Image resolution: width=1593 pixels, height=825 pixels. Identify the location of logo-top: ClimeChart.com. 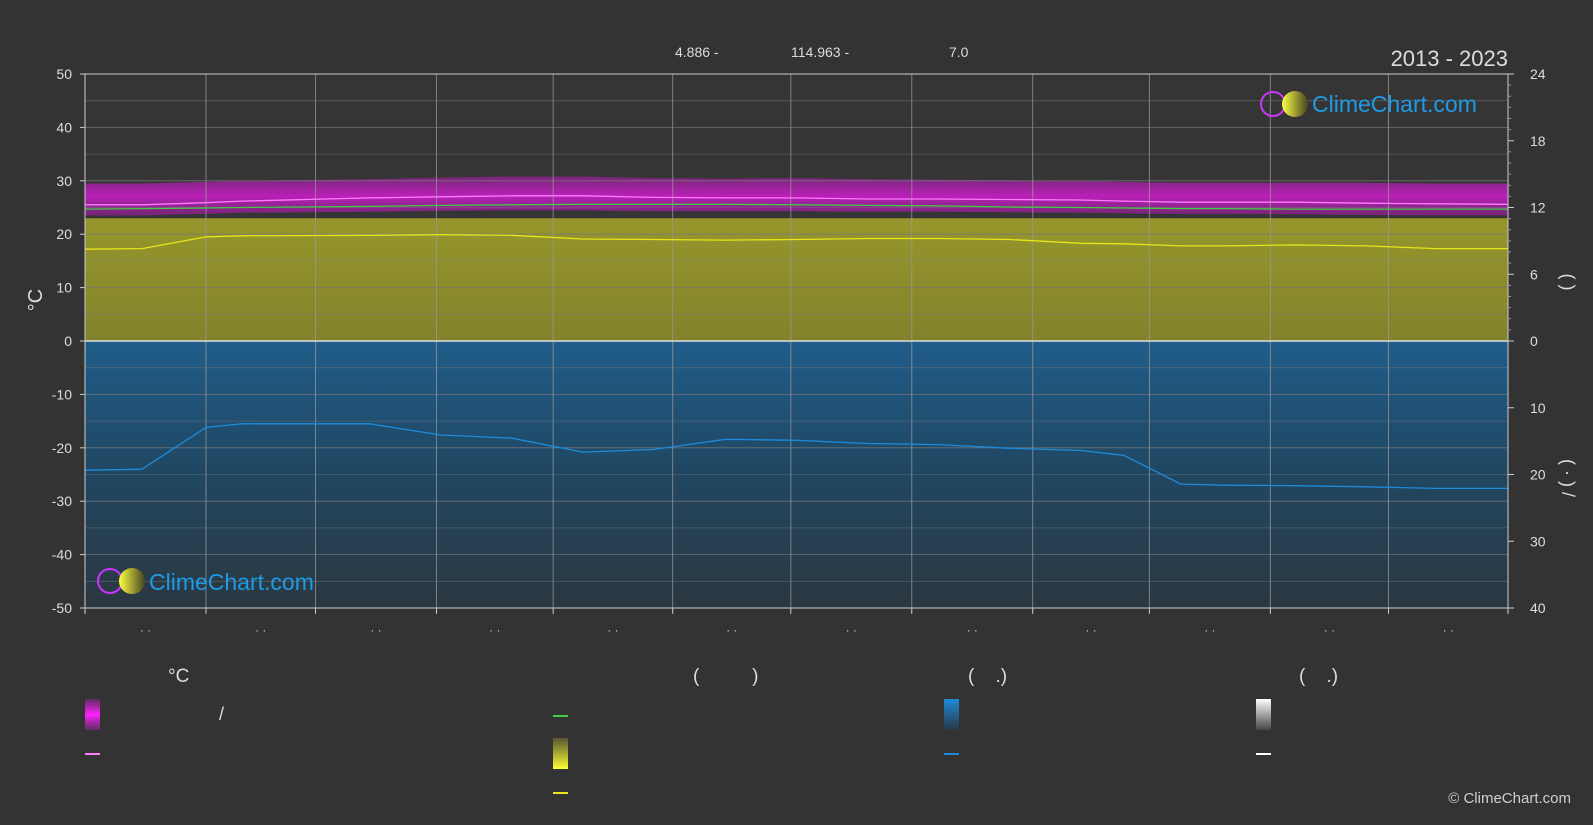
(1368, 104).